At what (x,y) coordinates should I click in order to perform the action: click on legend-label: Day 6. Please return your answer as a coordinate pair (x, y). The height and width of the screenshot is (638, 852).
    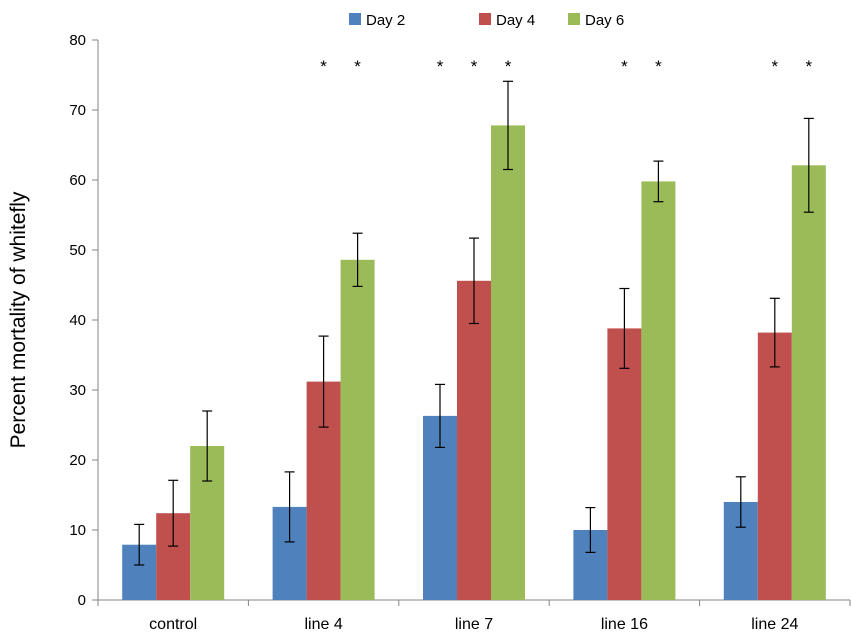
    Looking at the image, I should click on (604, 20).